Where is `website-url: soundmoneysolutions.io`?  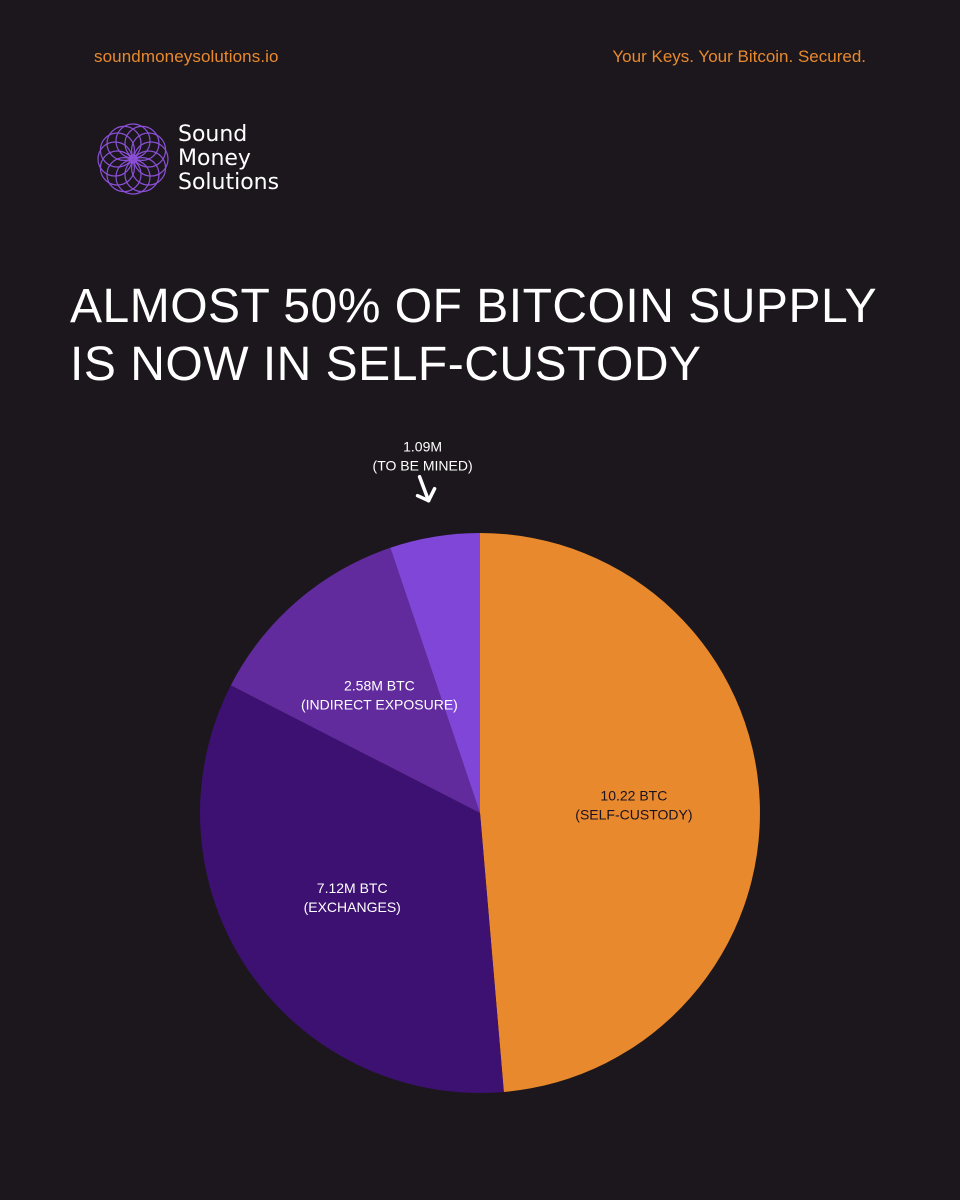 website-url: soundmoneysolutions.io is located at coordinates (186, 56).